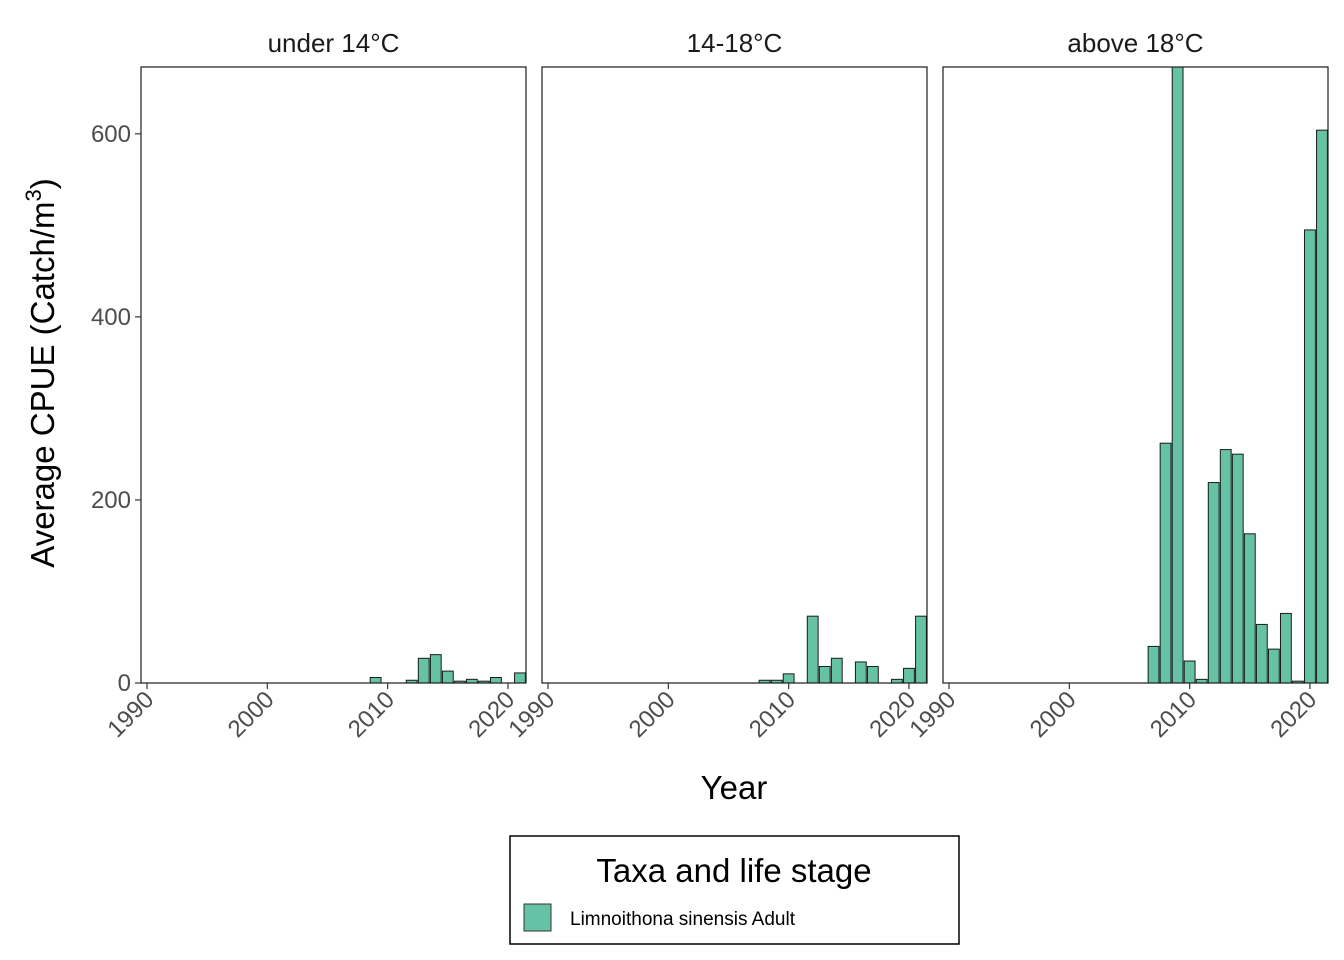  What do you see at coordinates (1135, 43) in the screenshot?
I see `facet-strip-label: above 18°C` at bounding box center [1135, 43].